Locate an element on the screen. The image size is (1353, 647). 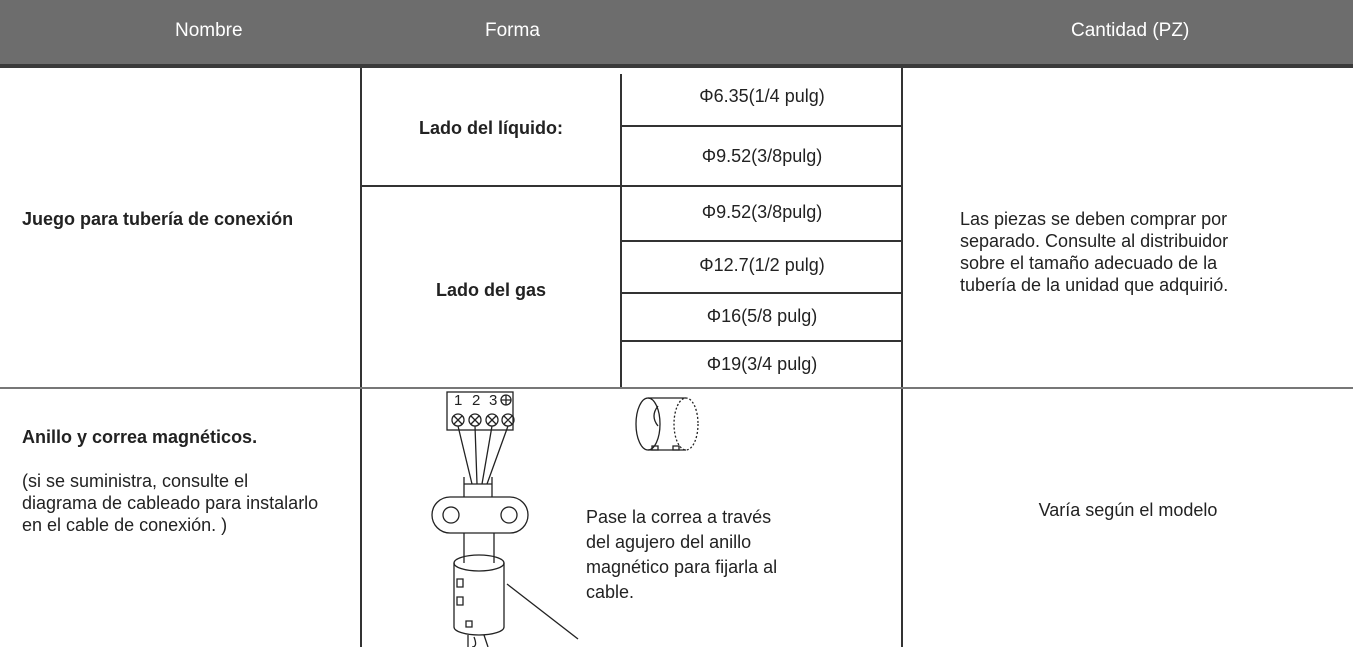
cable-end is located at coordinates (478, 640).